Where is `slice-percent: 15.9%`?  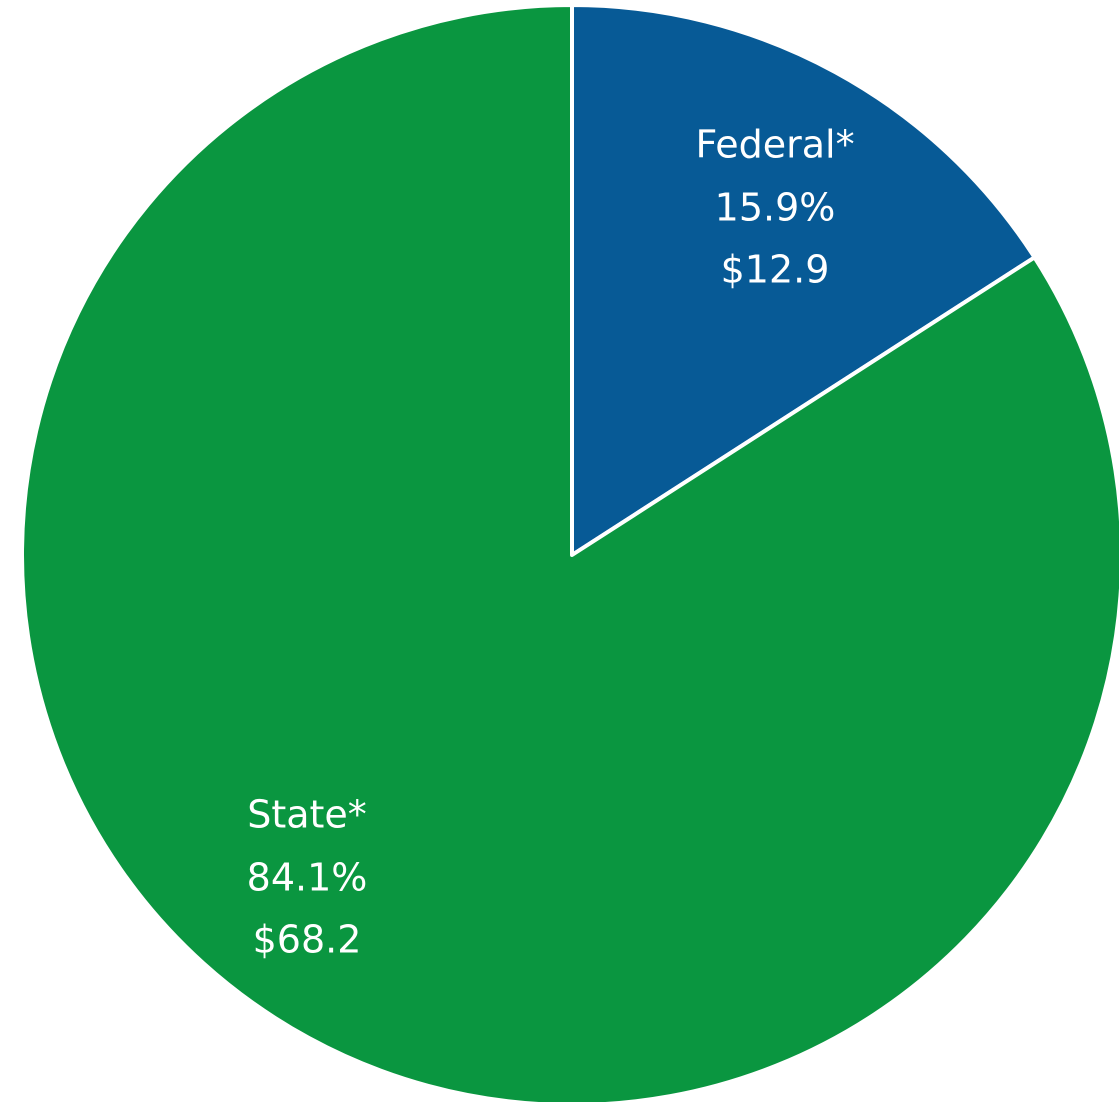 slice-percent: 15.9% is located at coordinates (775, 208).